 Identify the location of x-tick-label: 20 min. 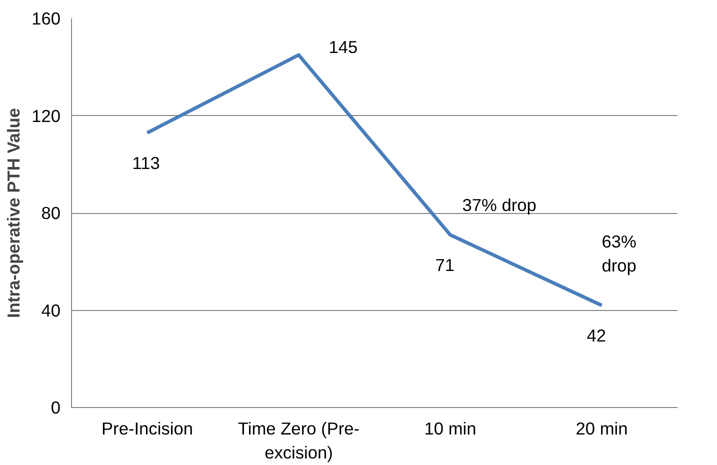
(602, 428).